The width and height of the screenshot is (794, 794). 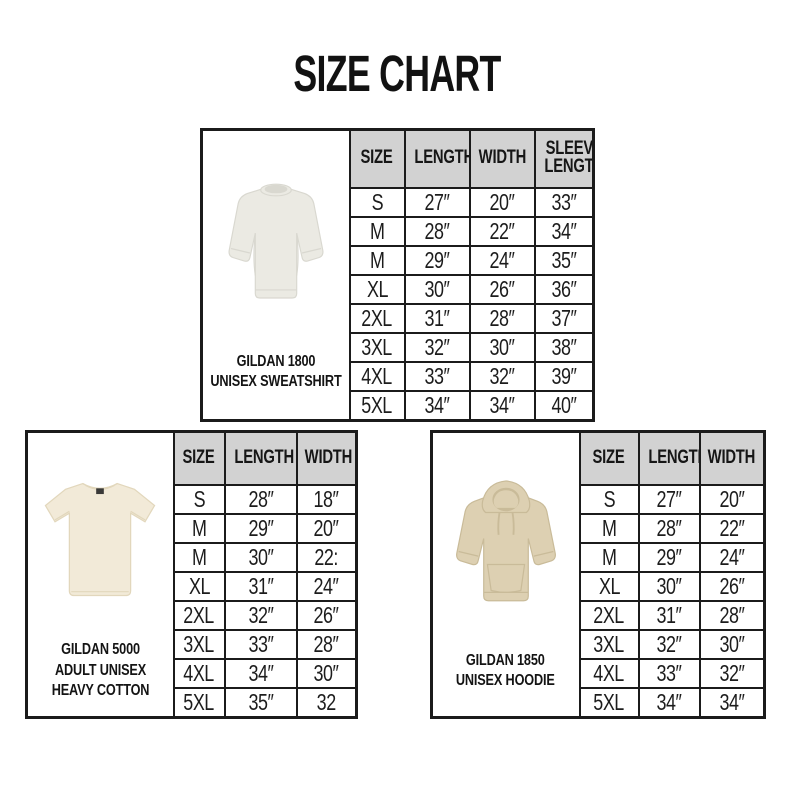 What do you see at coordinates (441, 158) in the screenshot?
I see `column-header-label: LENGTH` at bounding box center [441, 158].